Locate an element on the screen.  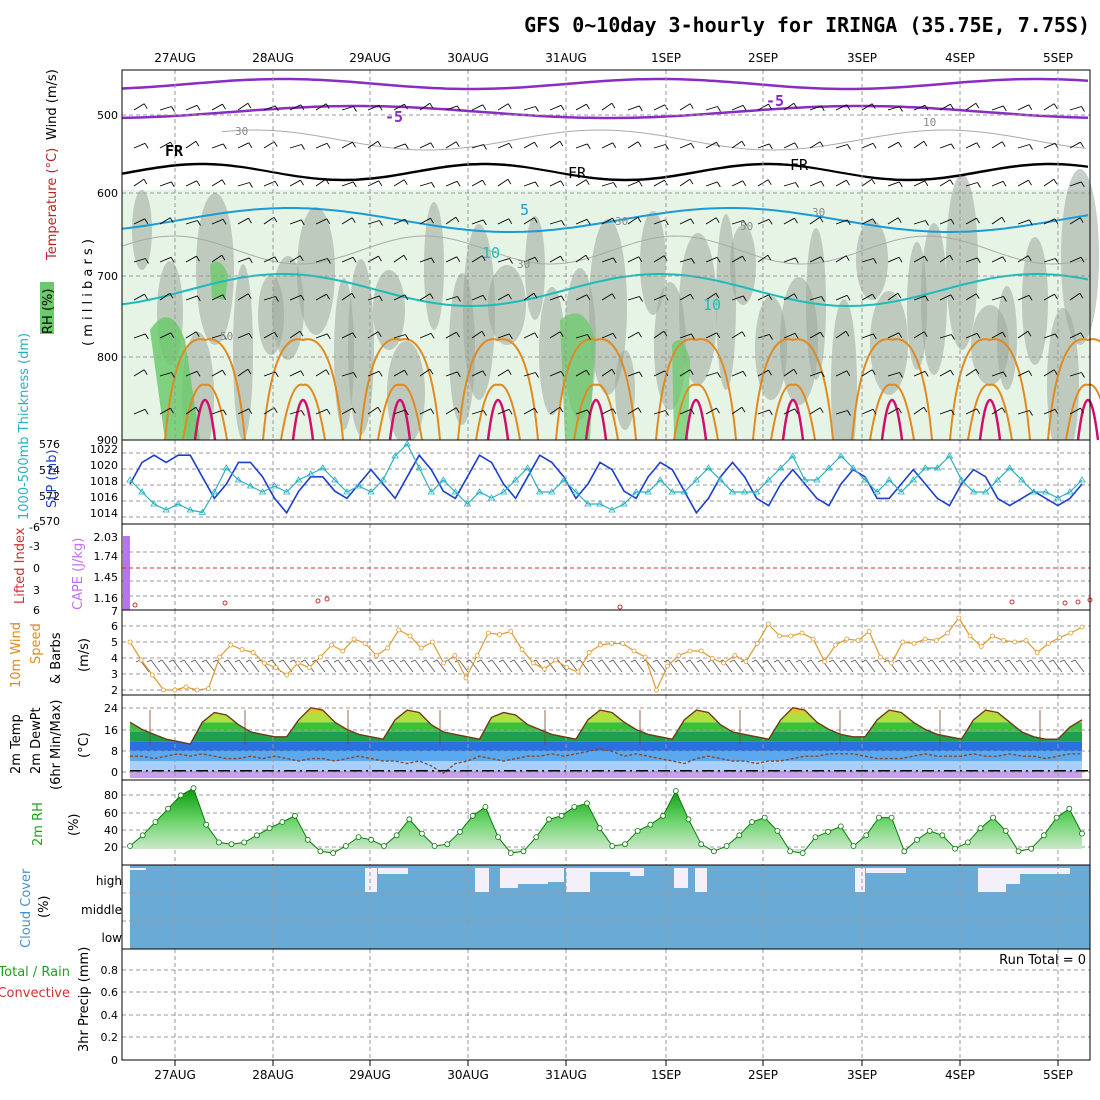
temp2m-label-c: (6hr Min/Max) is located at coordinates (56, 745).